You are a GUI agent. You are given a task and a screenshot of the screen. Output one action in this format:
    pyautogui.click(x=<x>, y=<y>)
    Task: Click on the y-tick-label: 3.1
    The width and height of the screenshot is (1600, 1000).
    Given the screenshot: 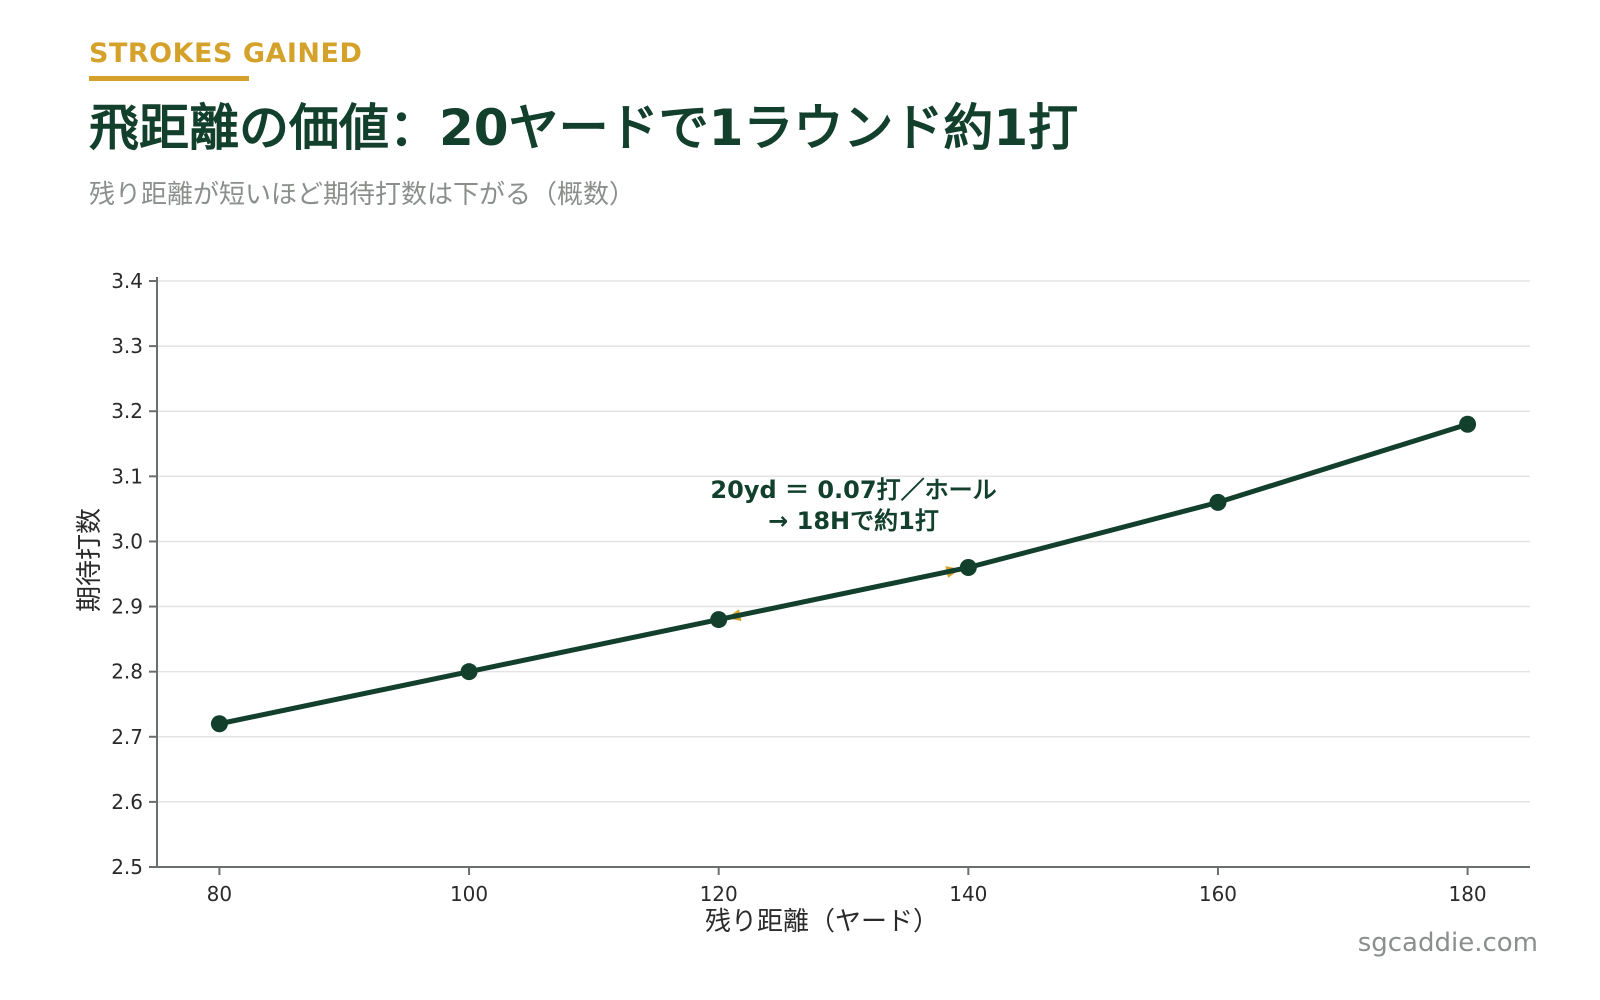 What is the action you would take?
    pyautogui.click(x=127, y=476)
    